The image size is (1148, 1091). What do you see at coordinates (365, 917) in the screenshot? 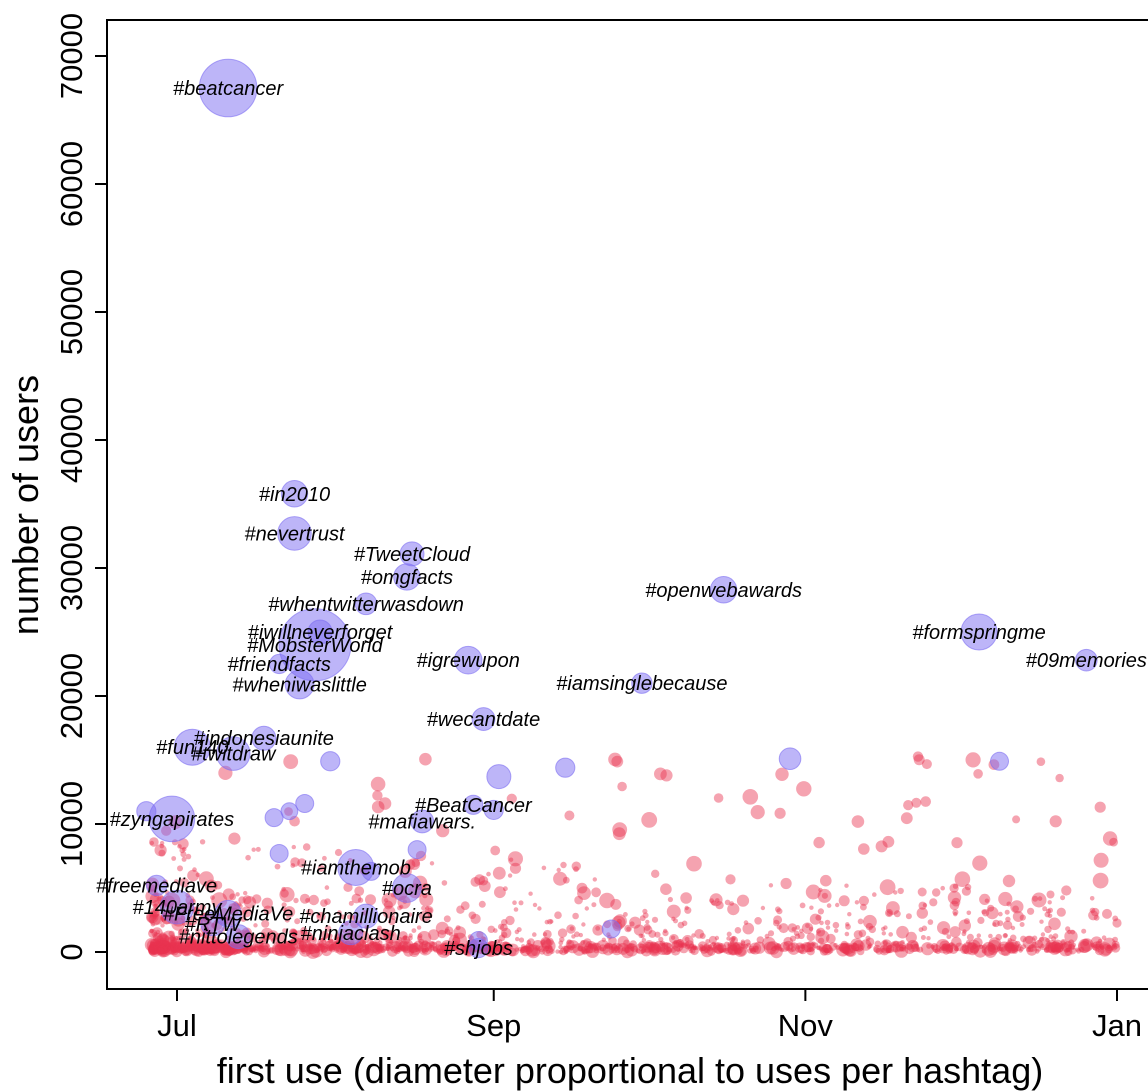
I see `label-chamillionaire: #chamillionaire` at bounding box center [365, 917].